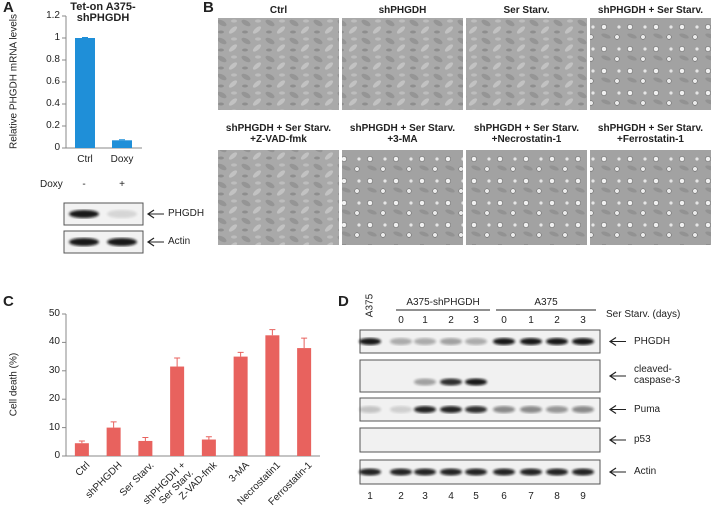  I want to click on x-tick-label: Doxy, so click(122, 159).